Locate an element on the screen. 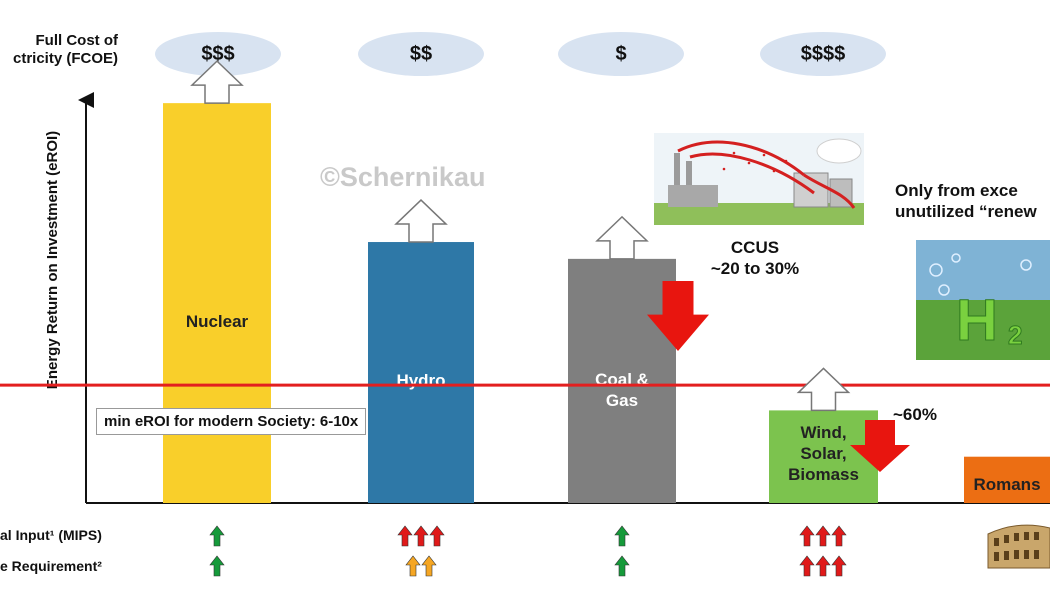  svg-text: H is located at coordinates (977, 320).